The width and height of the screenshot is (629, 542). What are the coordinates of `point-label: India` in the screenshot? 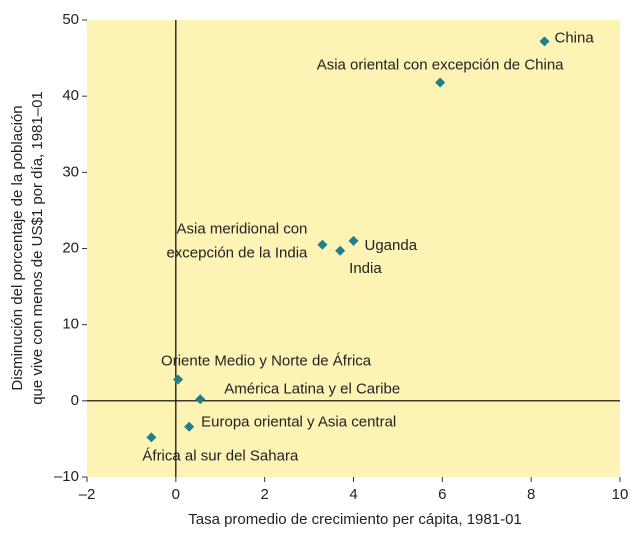 It's located at (365, 268).